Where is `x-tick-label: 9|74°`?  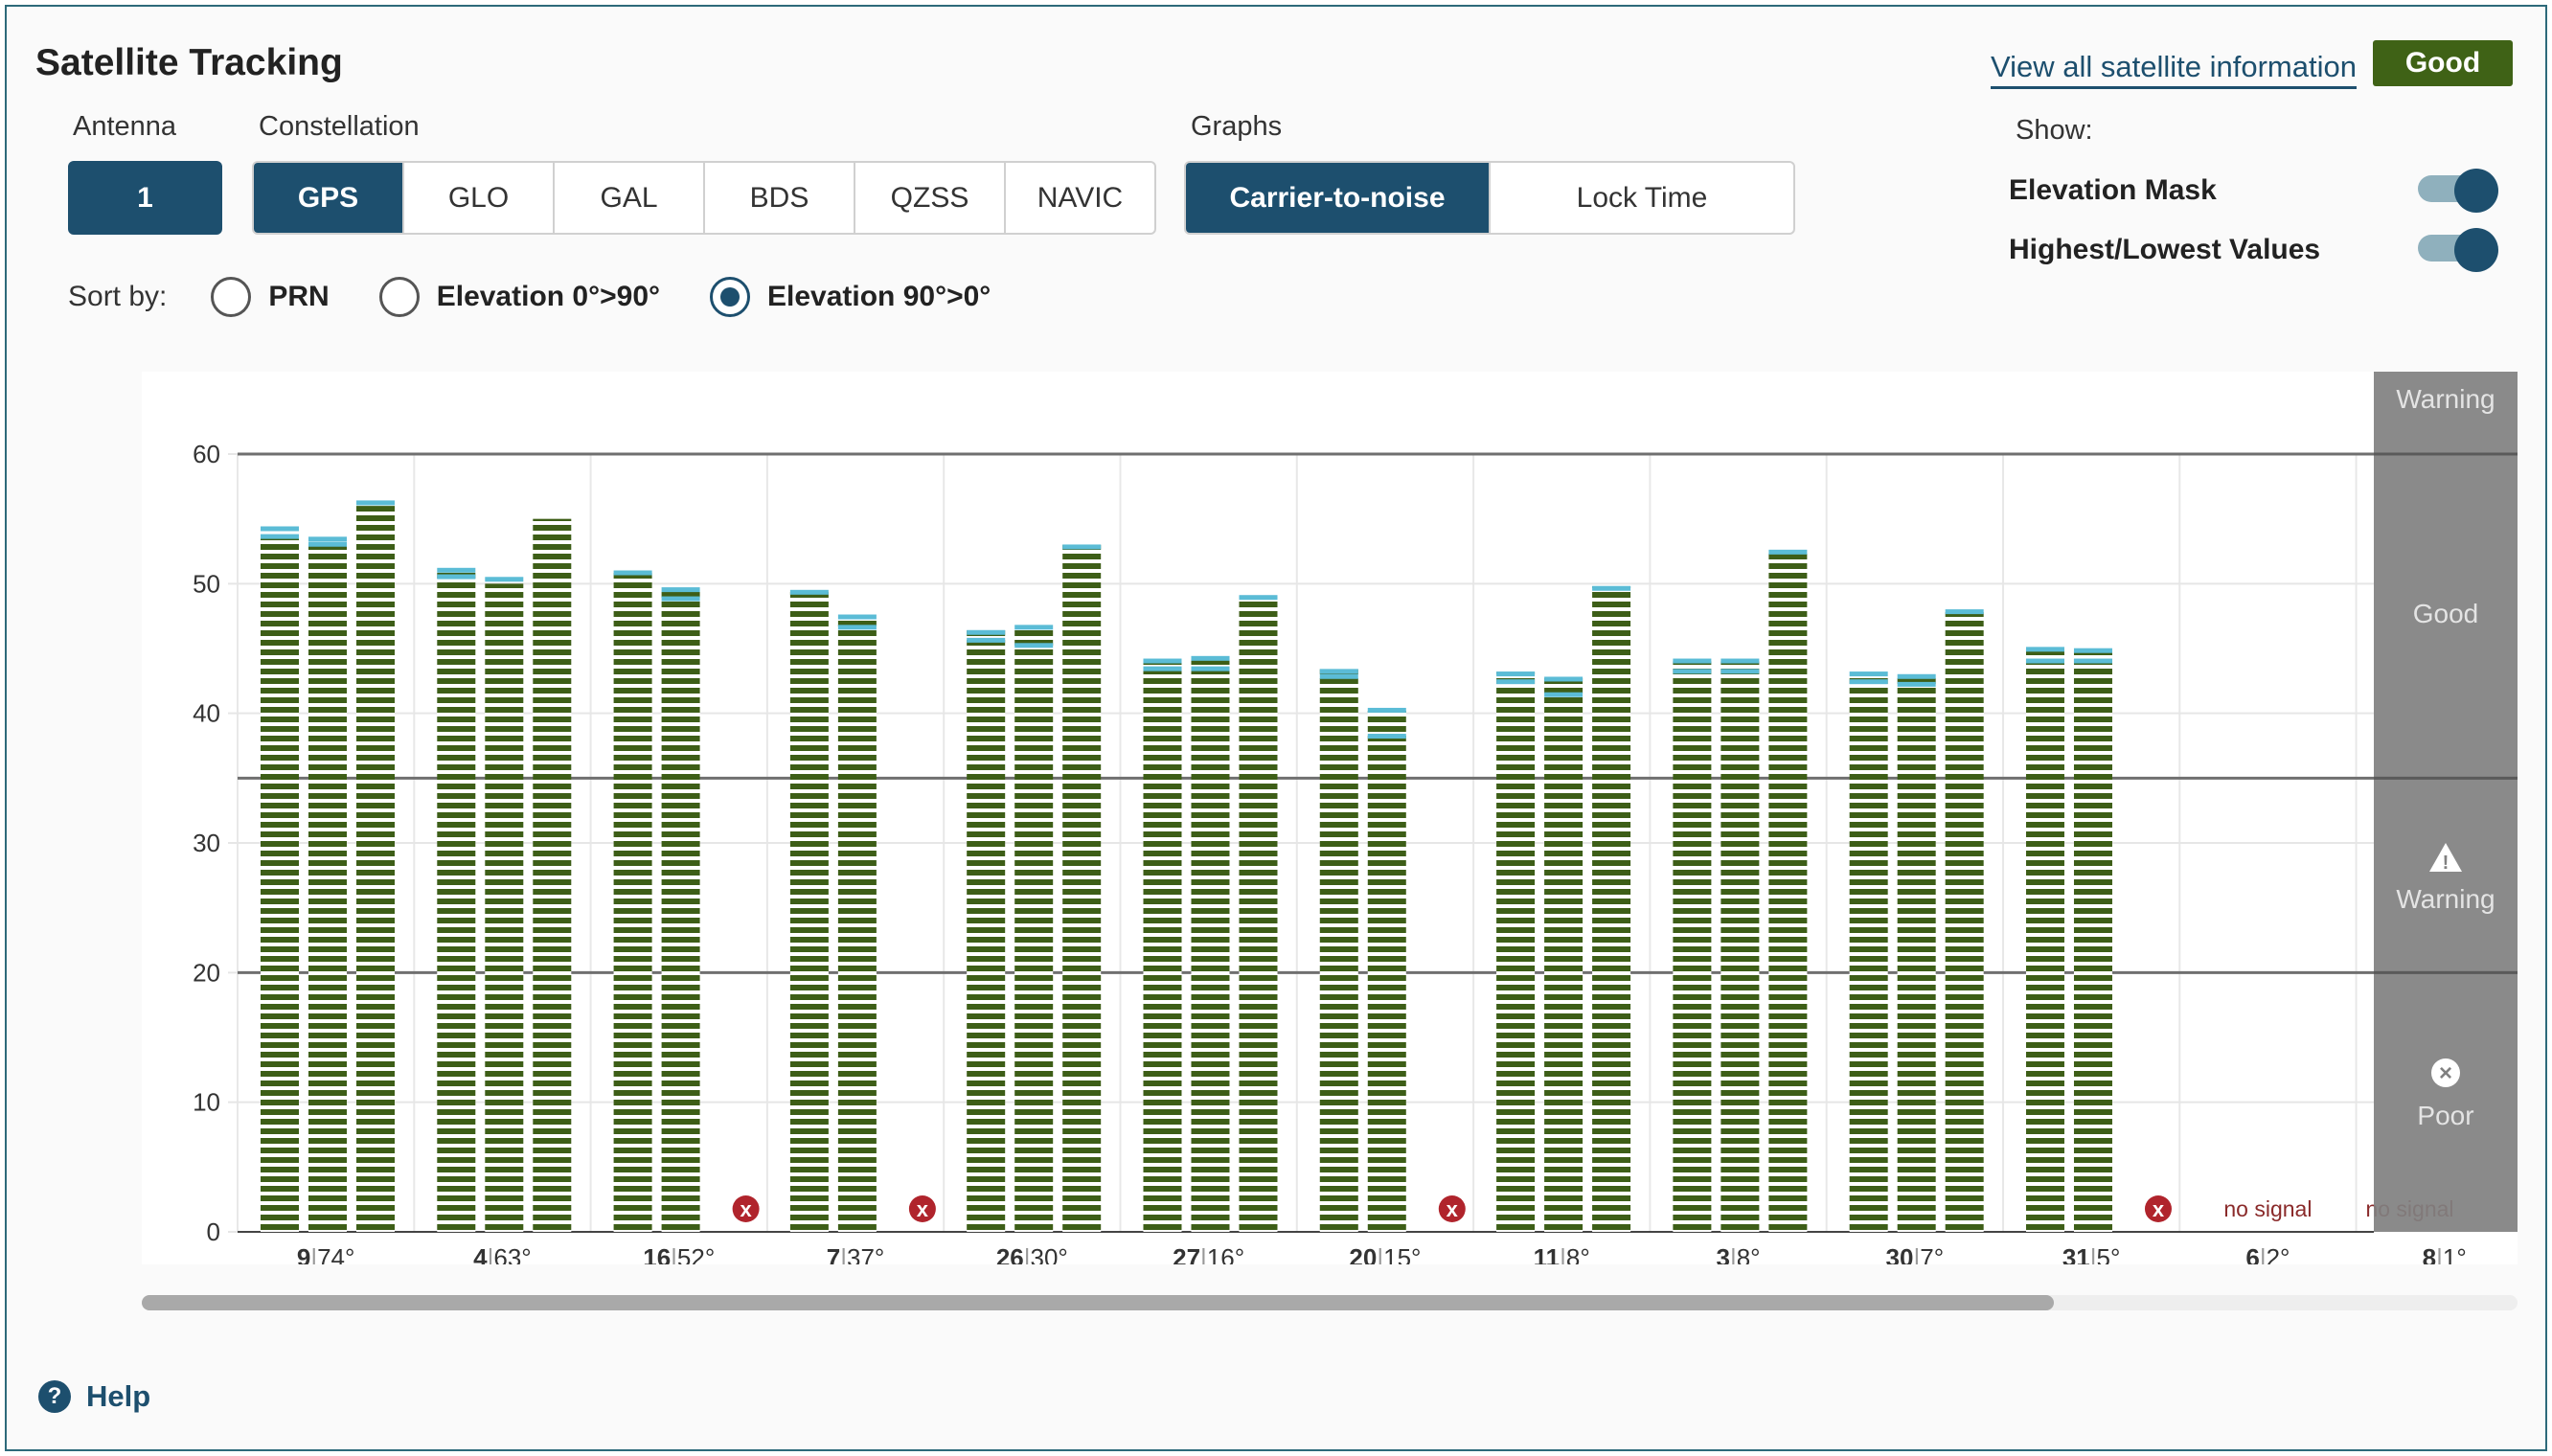 x-tick-label: 9|74° is located at coordinates (326, 1254).